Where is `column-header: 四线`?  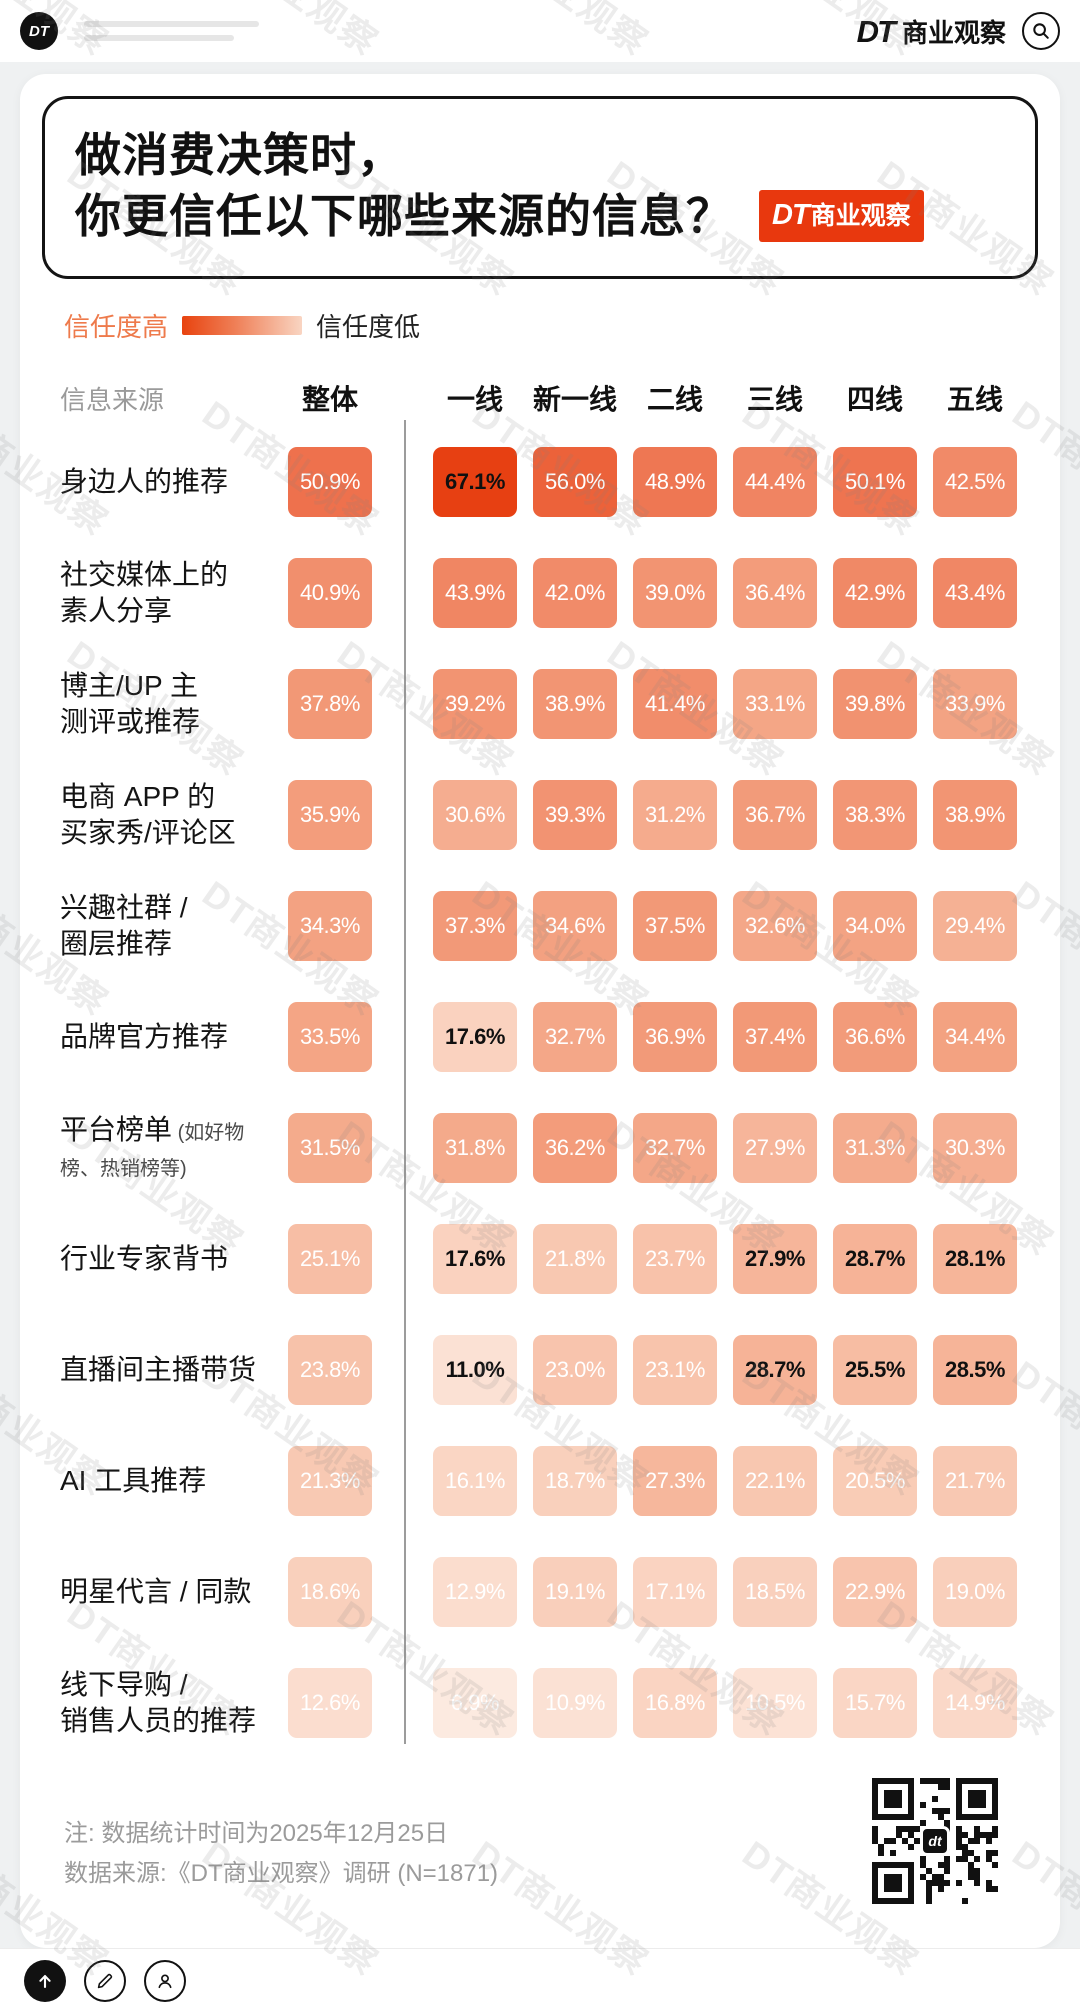 column-header: 四线 is located at coordinates (874, 400).